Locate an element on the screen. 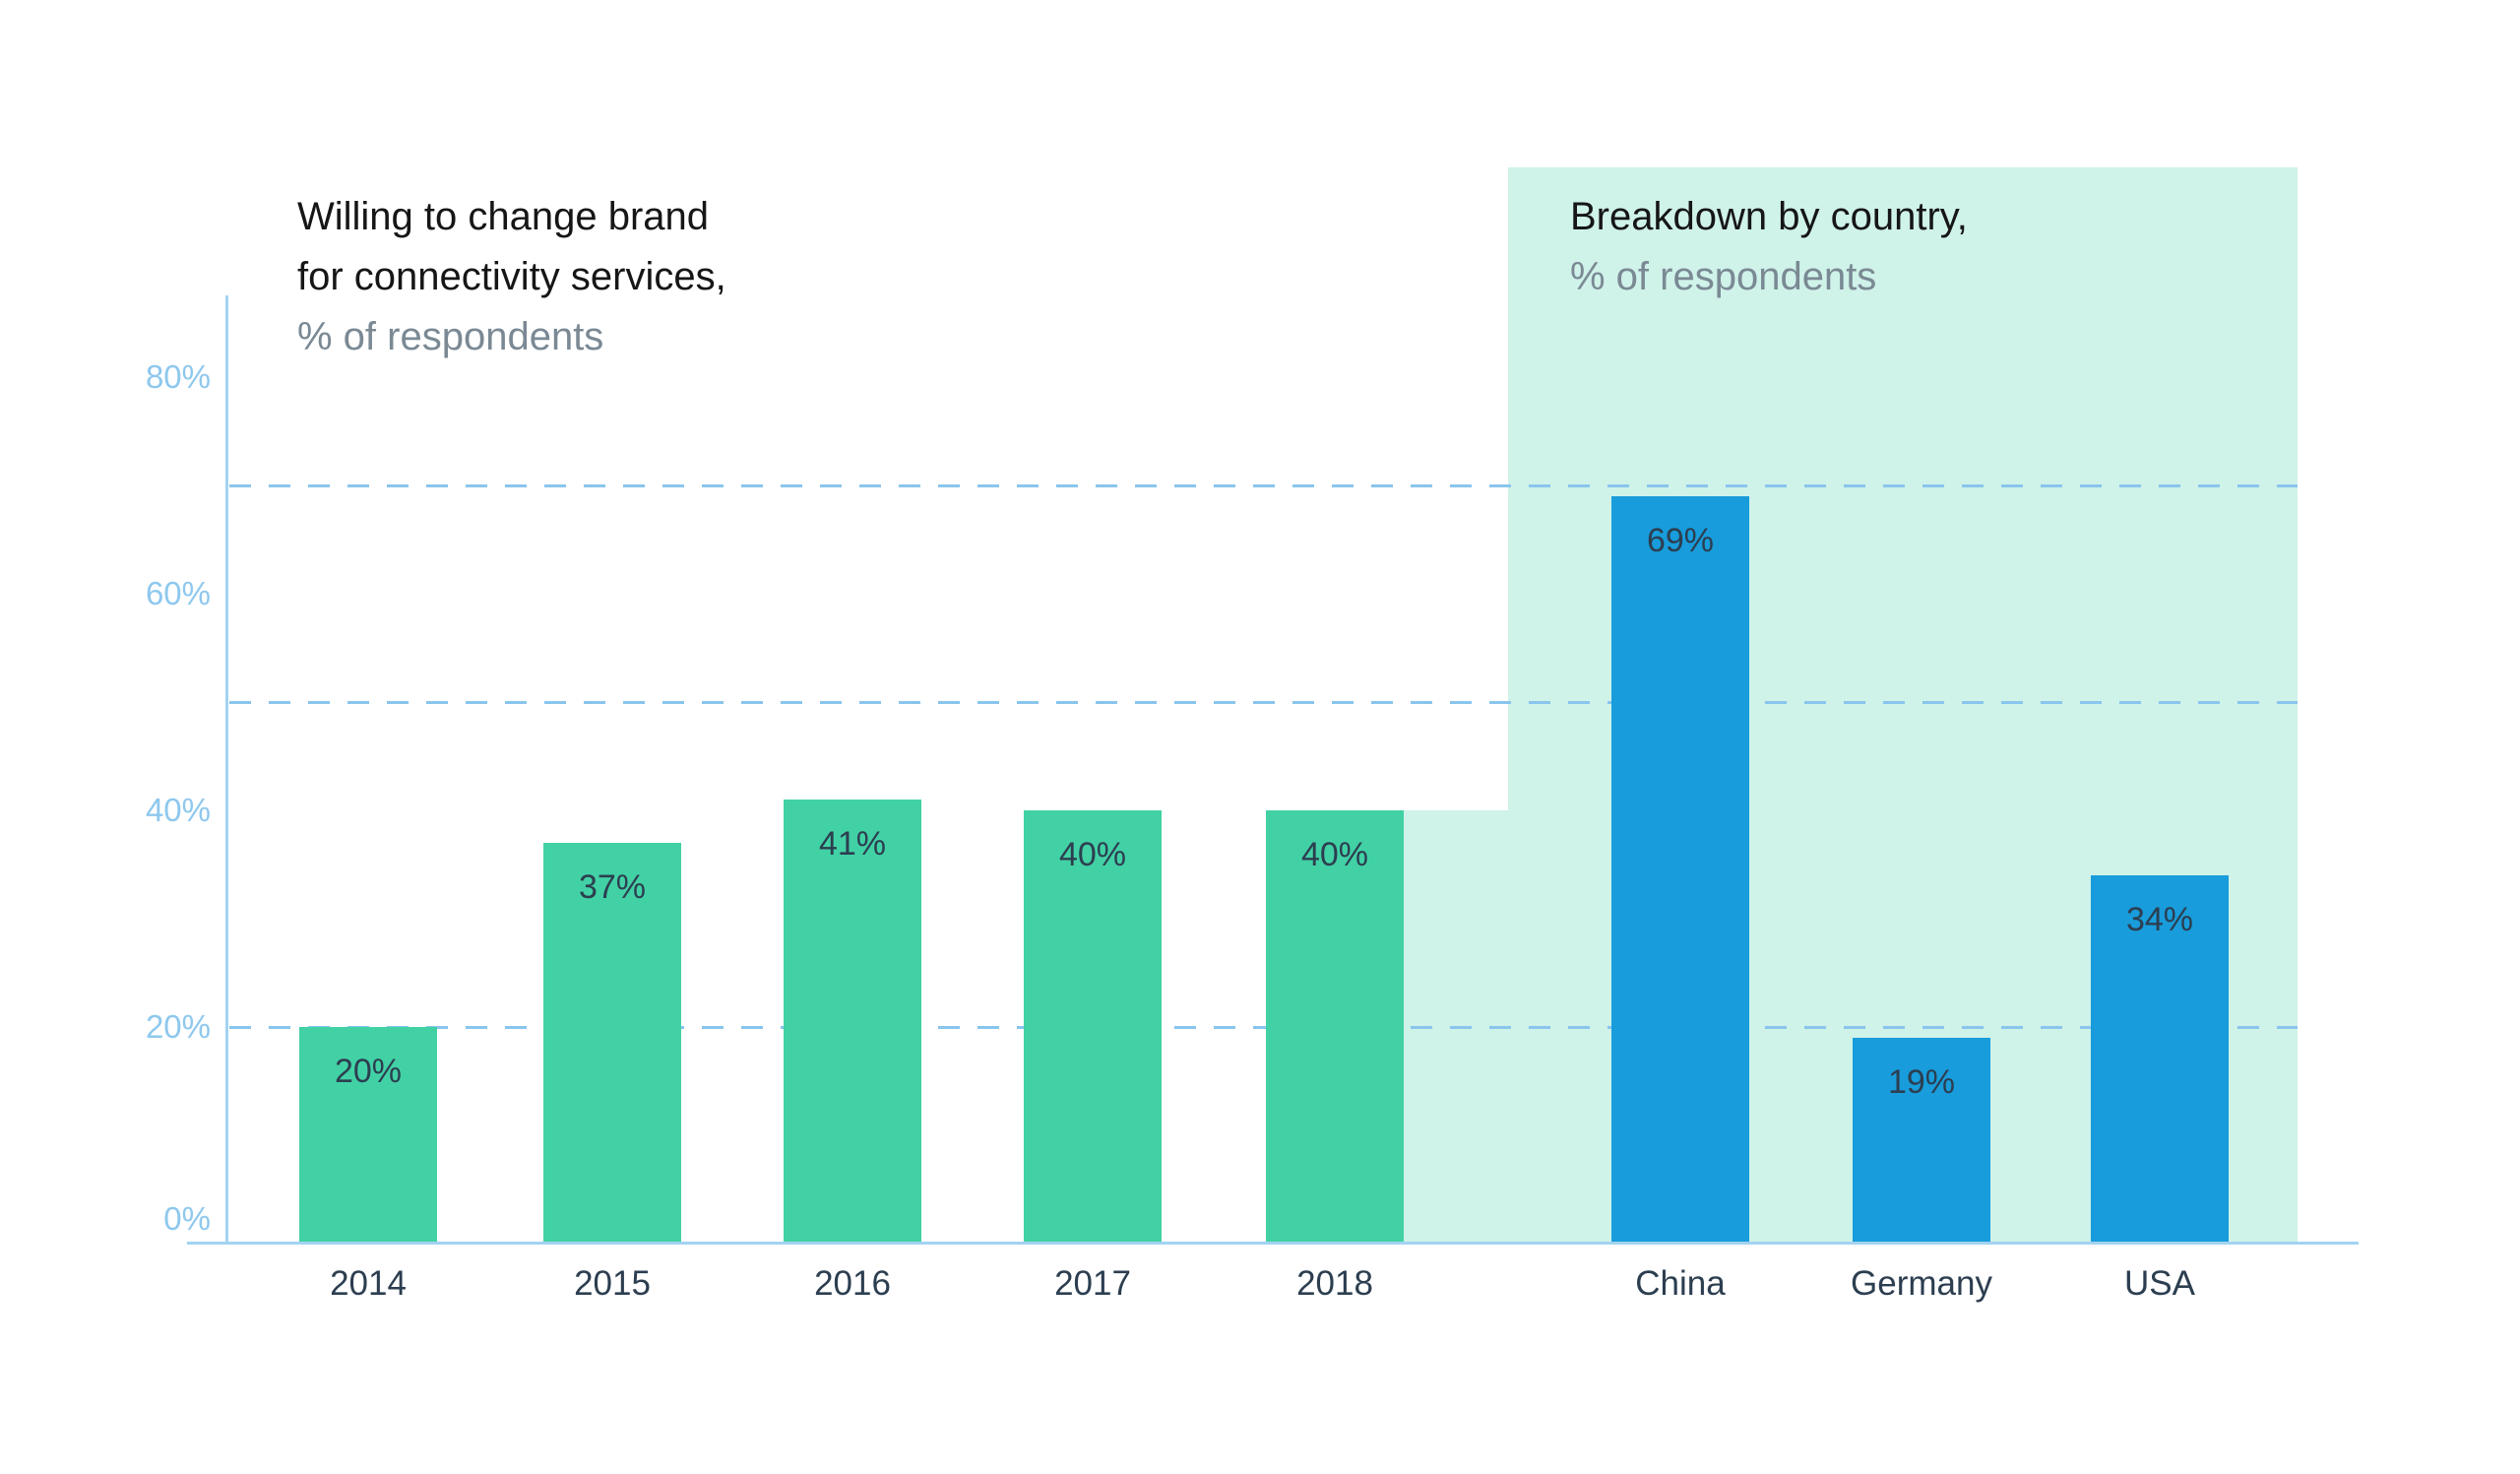 Image resolution: width=2520 pixels, height=1474 pixels. bar-value-label-germany: 19% is located at coordinates (1921, 1082).